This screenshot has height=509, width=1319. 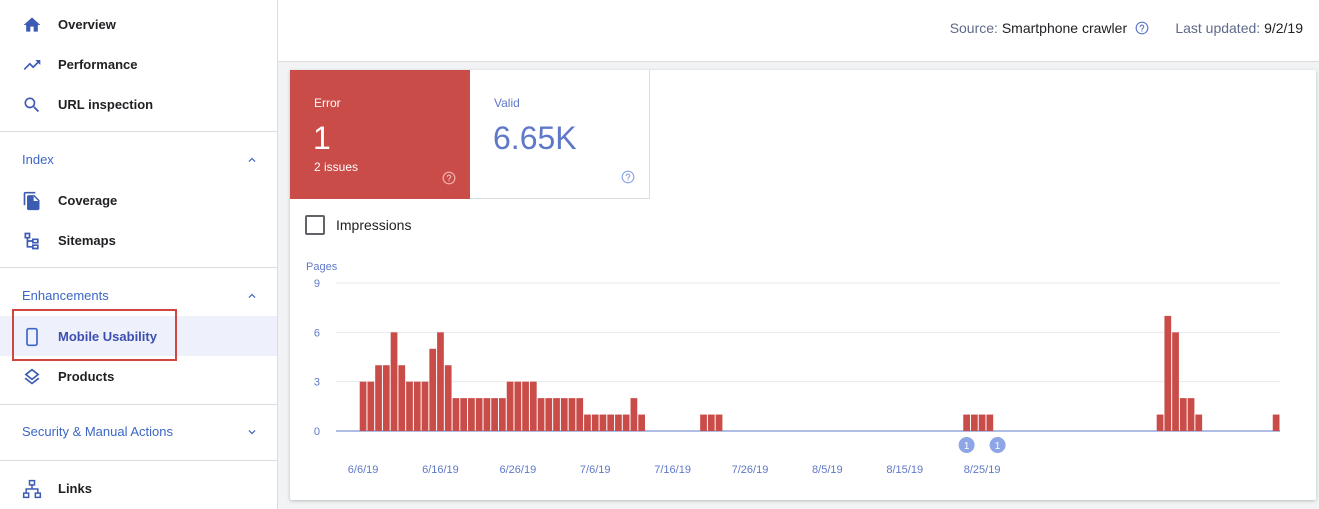 I want to click on impressions-toggle: Impressions, so click(x=358, y=225).